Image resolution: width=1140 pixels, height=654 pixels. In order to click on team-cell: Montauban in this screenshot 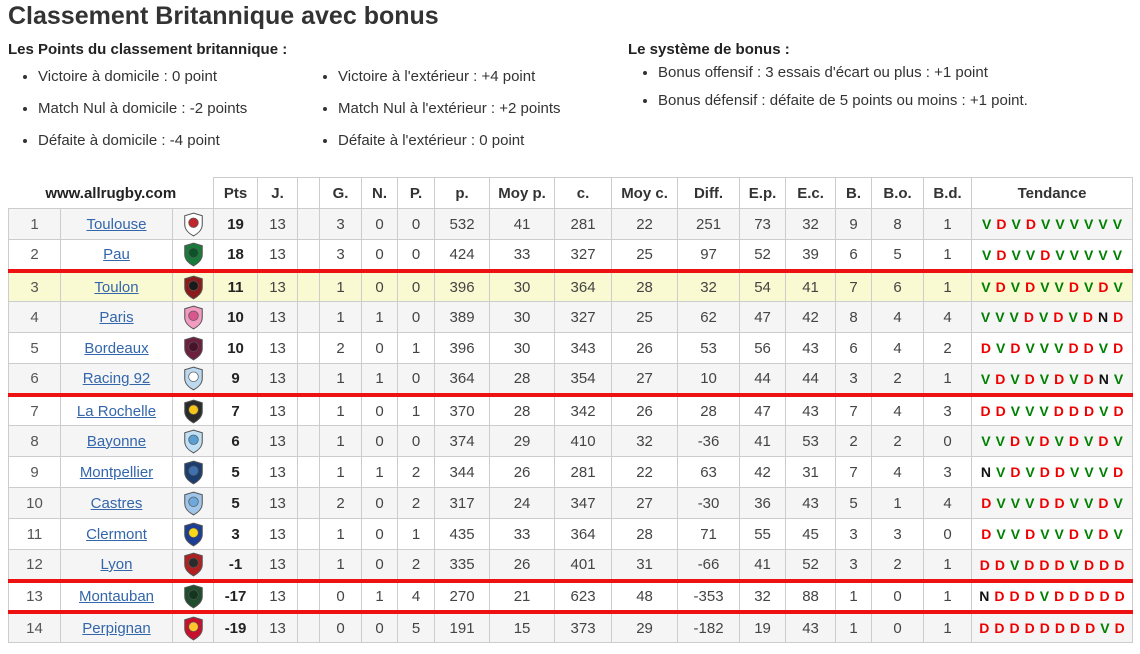, I will do `click(116, 595)`.